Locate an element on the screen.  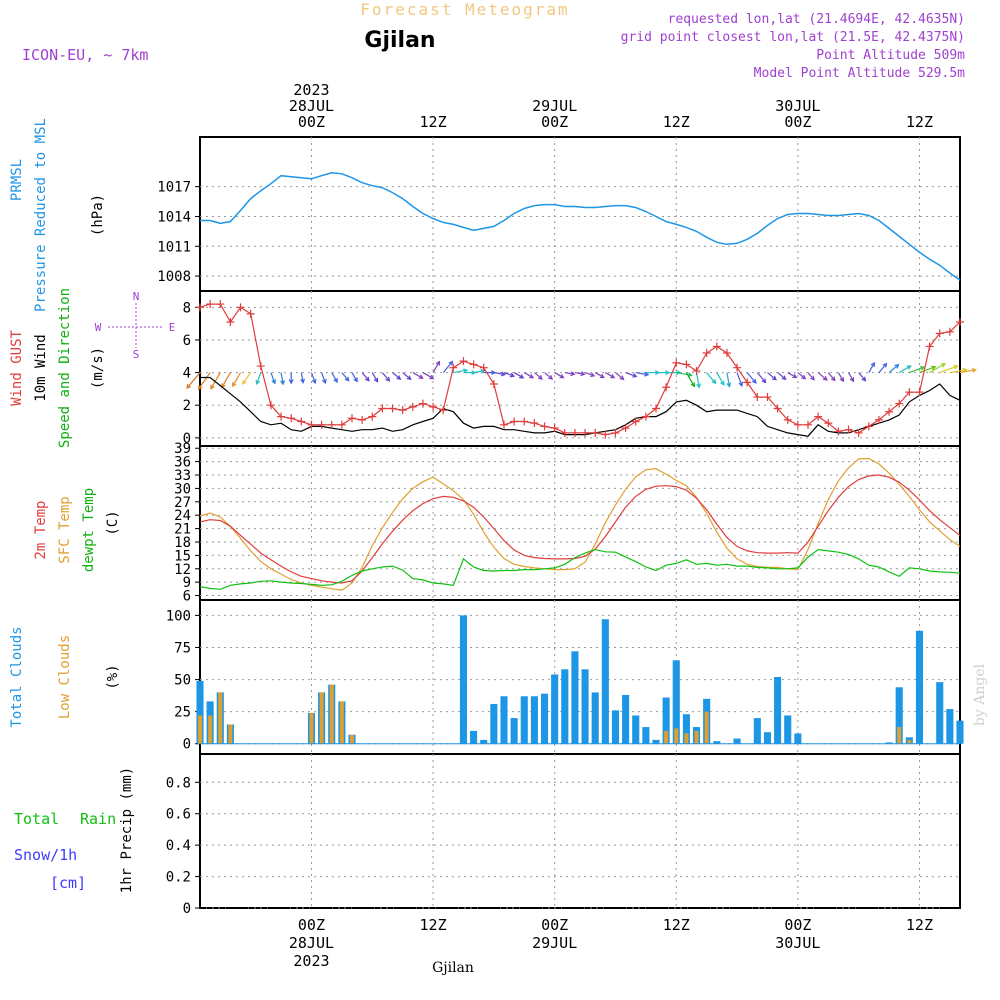
temp-tick-label: 15 is located at coordinates (182, 556).